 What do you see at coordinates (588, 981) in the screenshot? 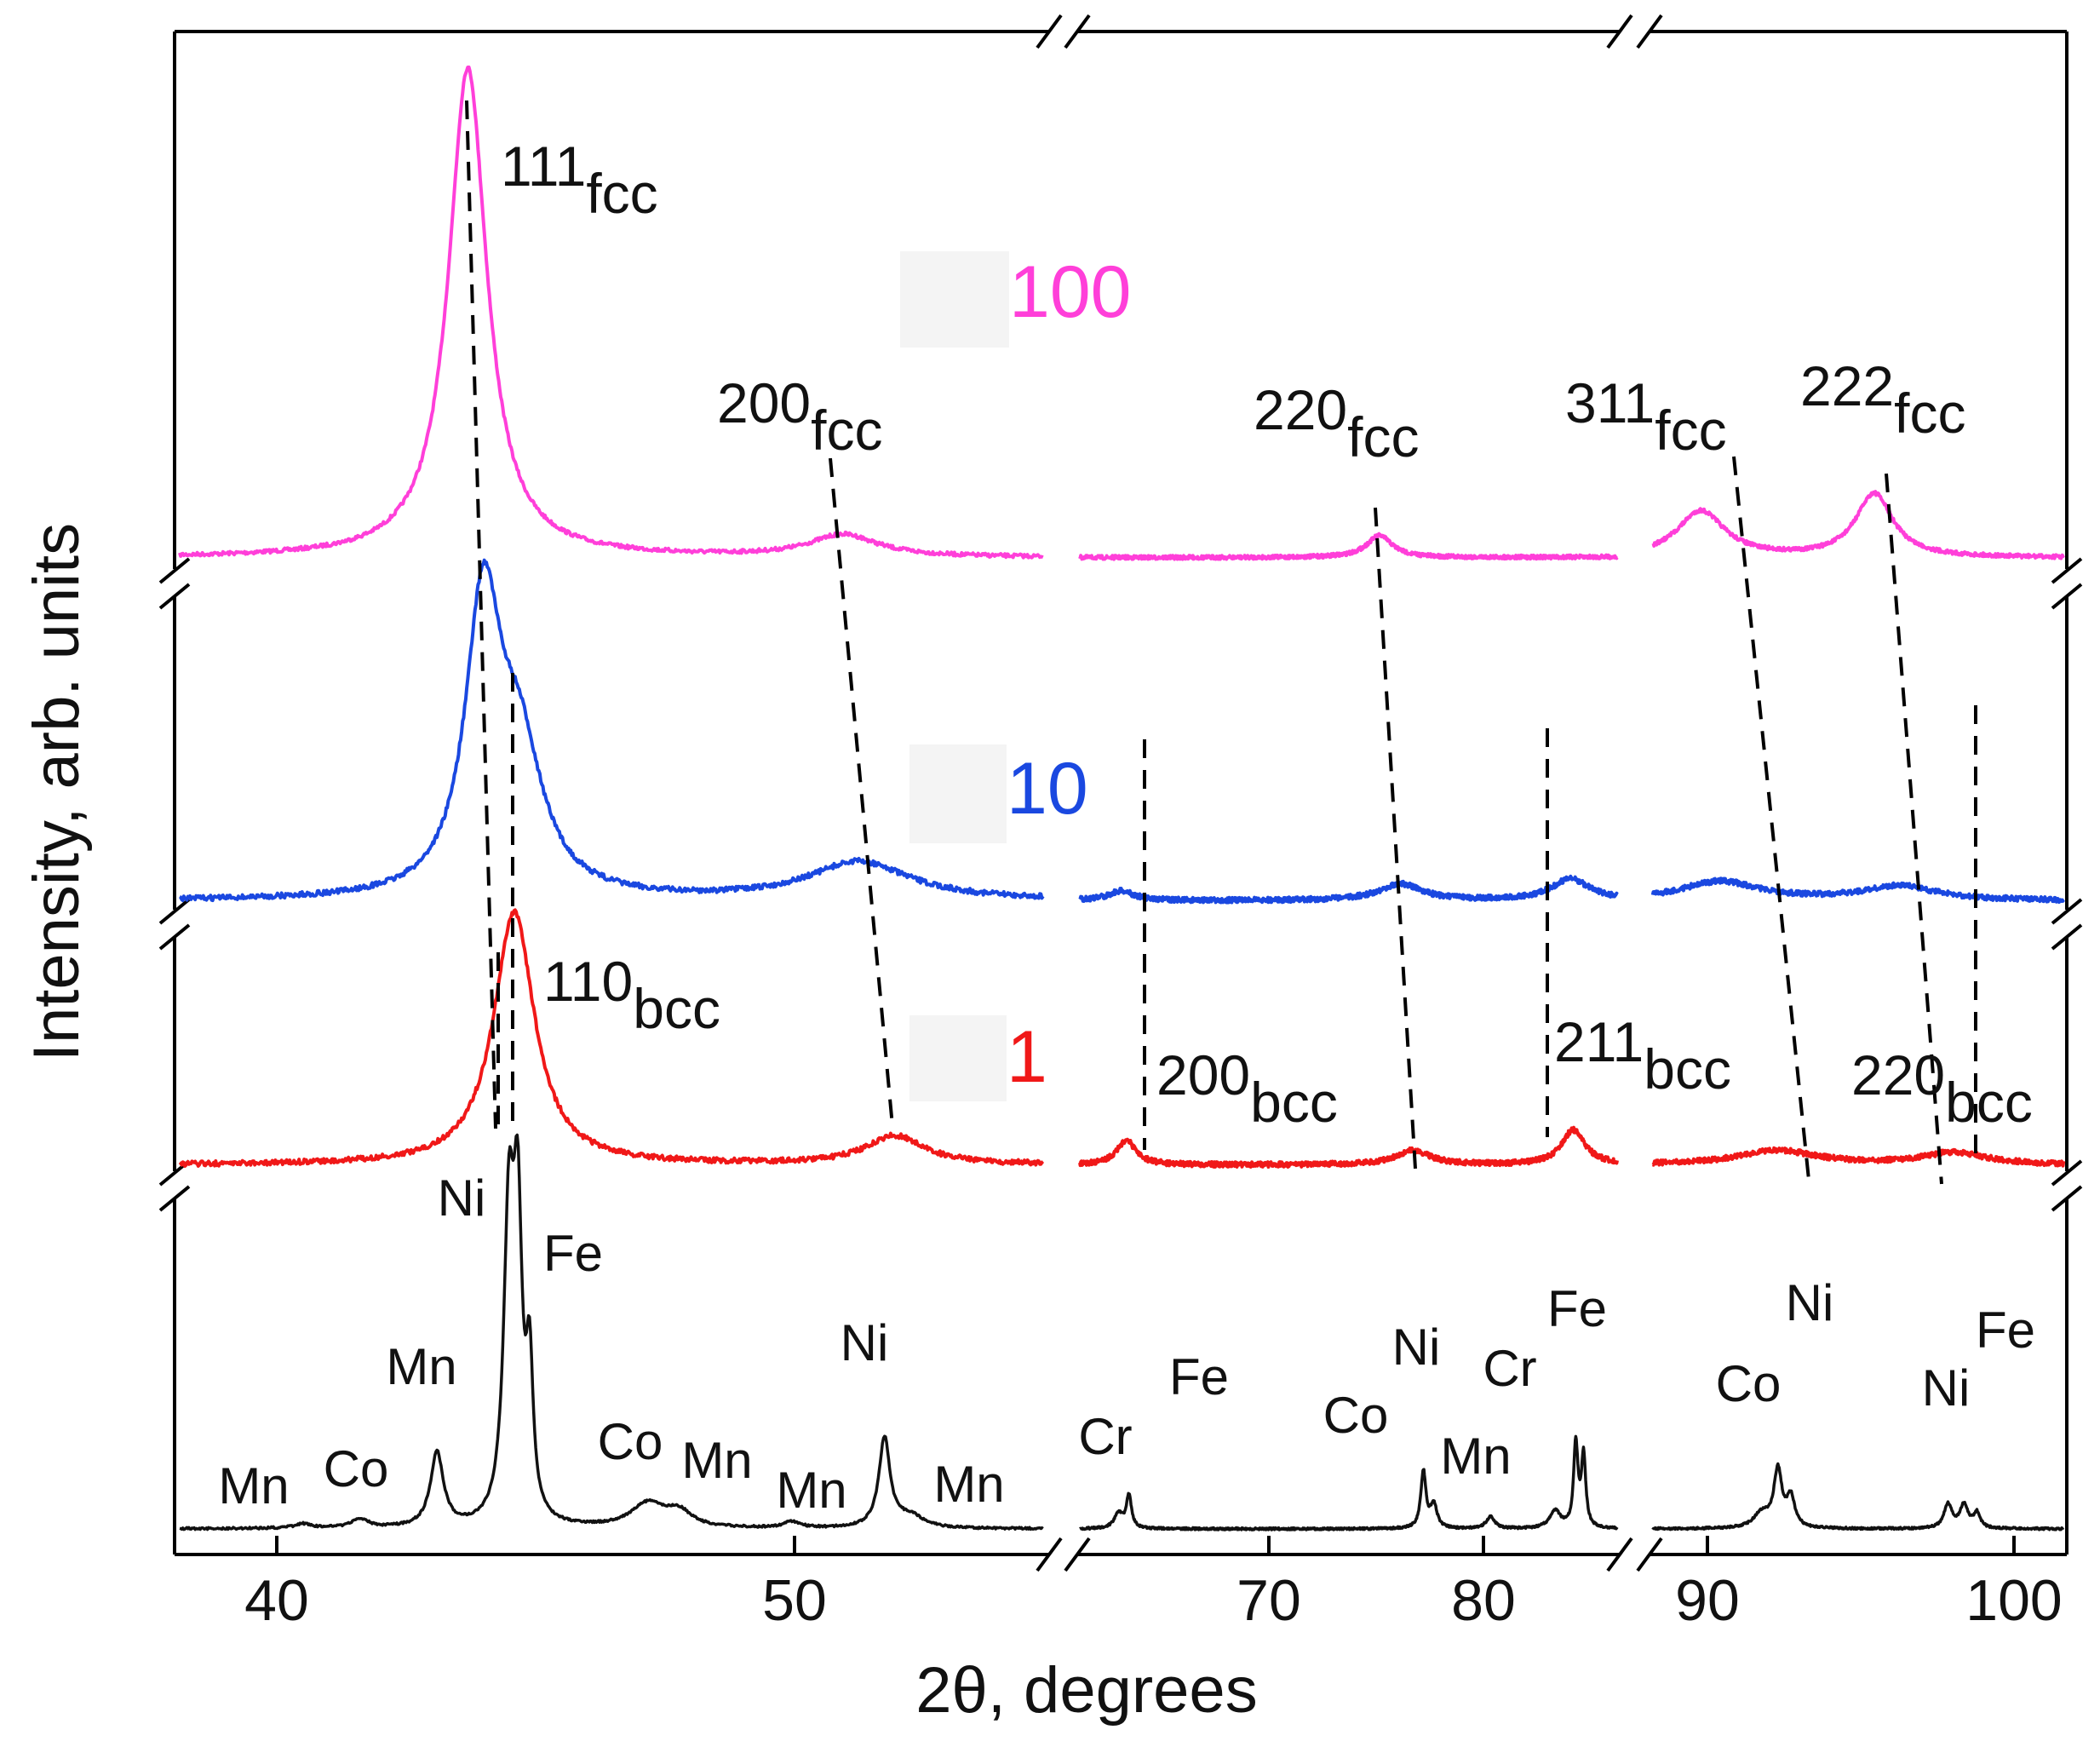
I see `peak-label-main: 110` at bounding box center [588, 981].